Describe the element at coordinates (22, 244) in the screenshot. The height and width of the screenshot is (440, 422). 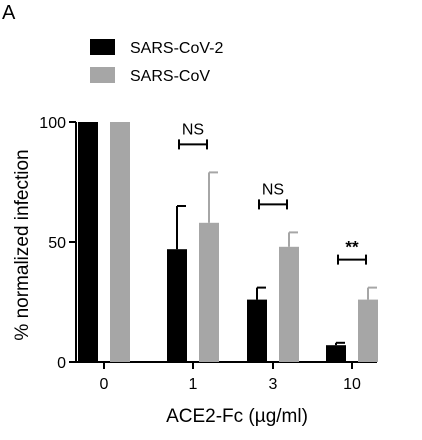
I see `y-axis-label: % normalized infection` at that location.